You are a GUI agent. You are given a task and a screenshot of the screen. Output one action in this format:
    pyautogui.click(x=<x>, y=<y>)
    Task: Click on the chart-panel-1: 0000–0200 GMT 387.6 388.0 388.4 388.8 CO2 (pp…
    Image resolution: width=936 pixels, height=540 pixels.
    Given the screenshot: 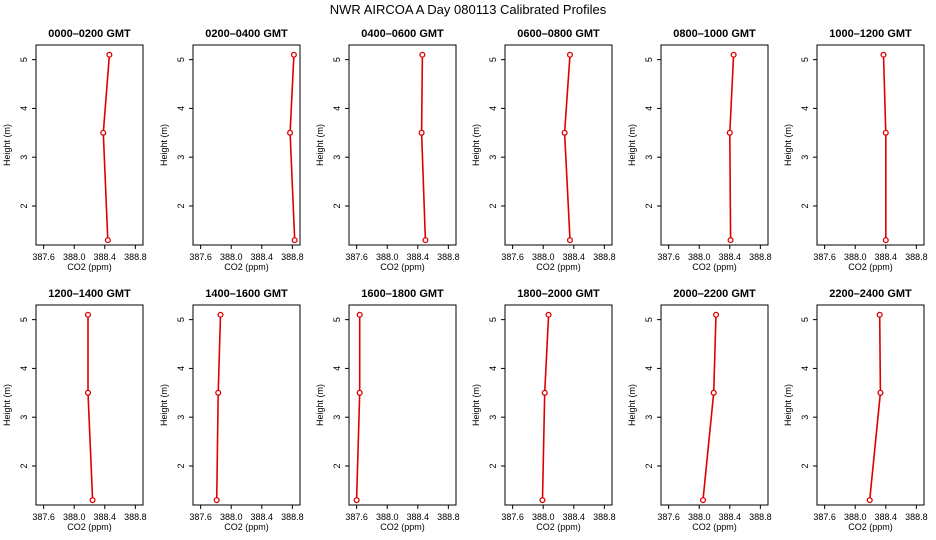 What is the action you would take?
    pyautogui.click(x=74, y=150)
    